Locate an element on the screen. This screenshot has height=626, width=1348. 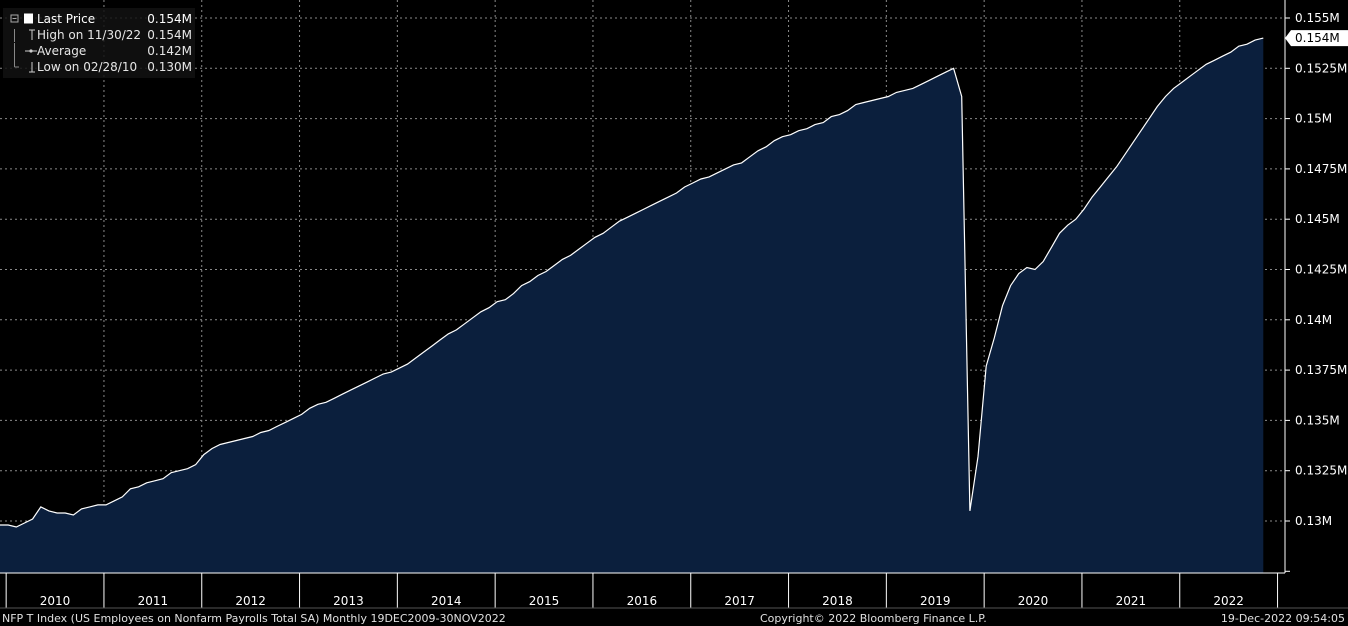
average-marker-icon is located at coordinates (22, 51).